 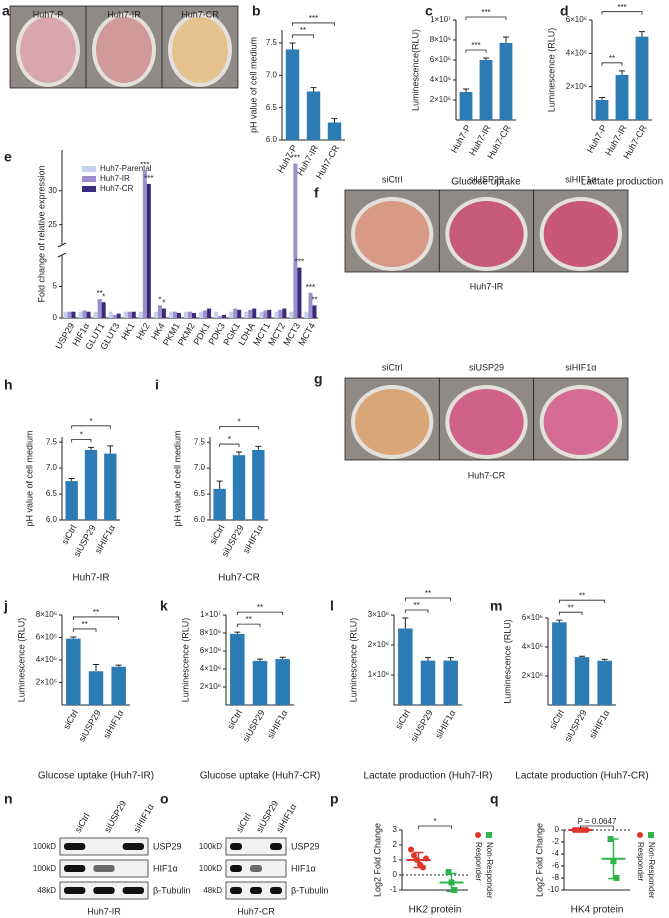 I want to click on y-tick-label: -1, so click(x=394, y=889).